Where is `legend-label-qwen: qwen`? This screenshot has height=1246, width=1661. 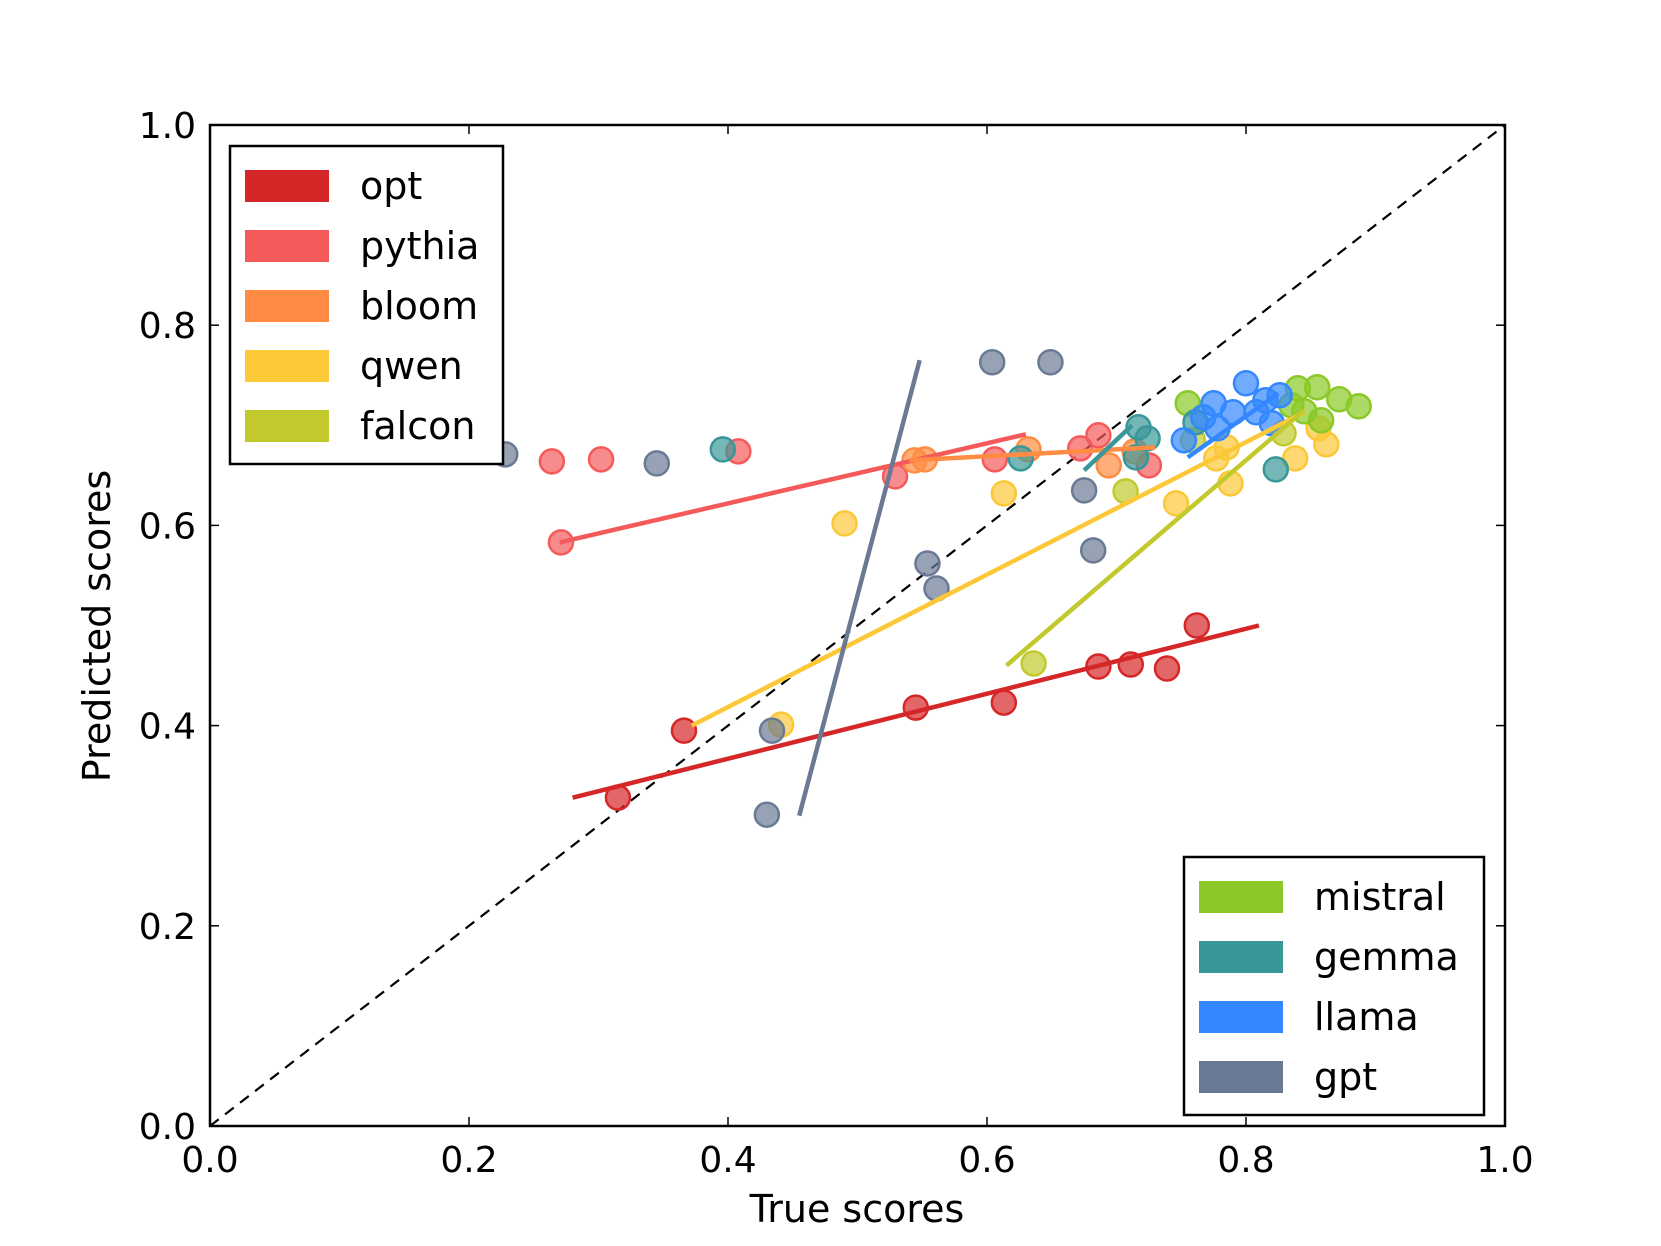 legend-label-qwen: qwen is located at coordinates (411, 366).